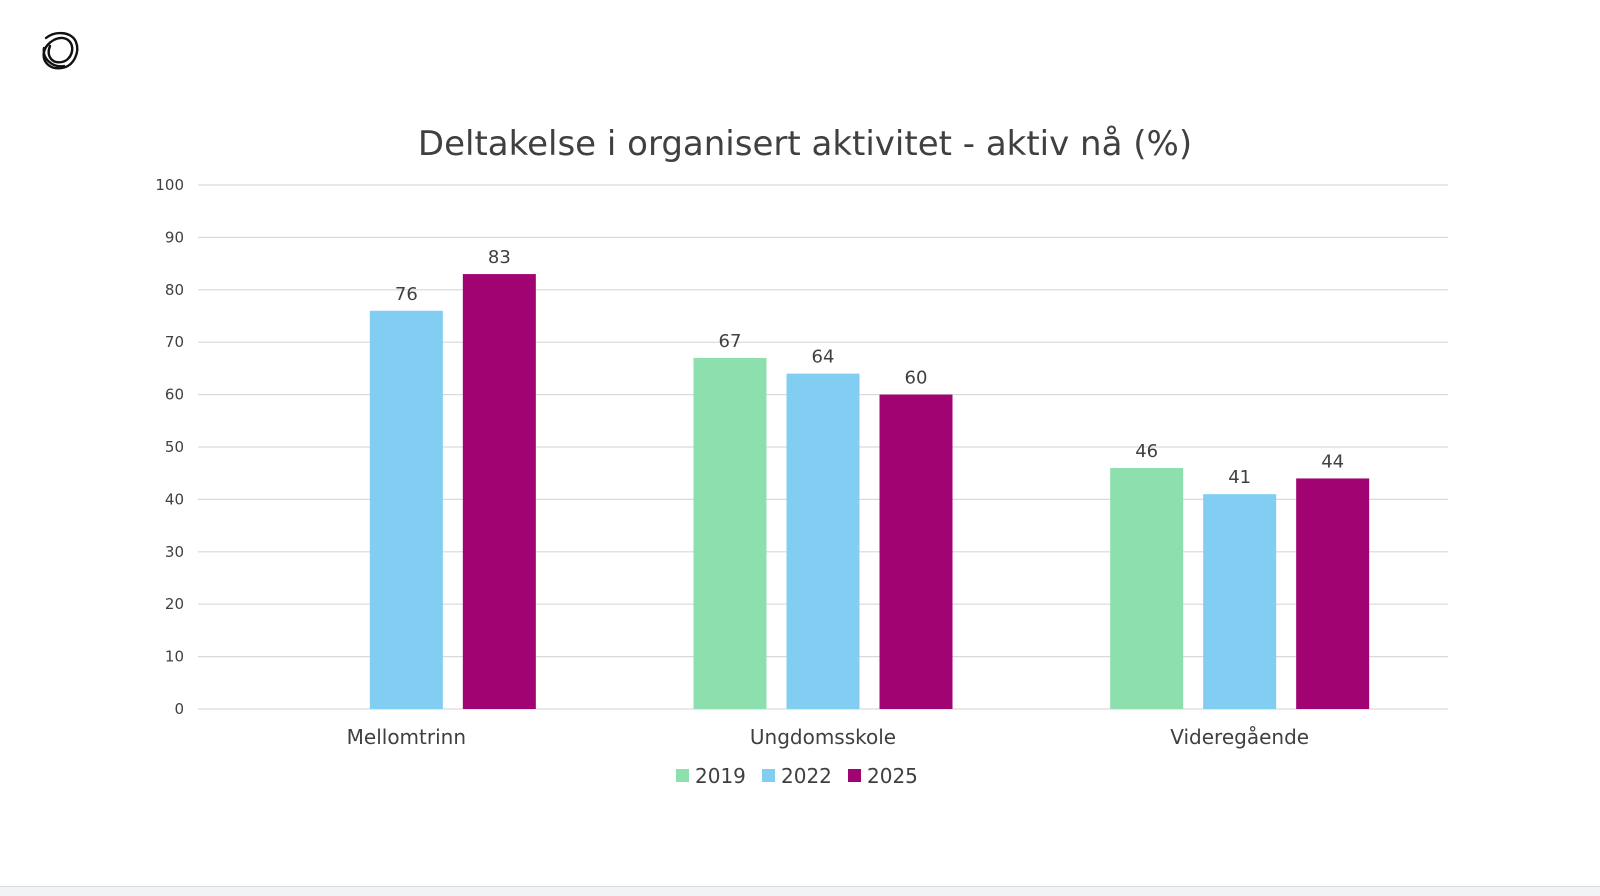  What do you see at coordinates (800, 891) in the screenshot?
I see `footer-band` at bounding box center [800, 891].